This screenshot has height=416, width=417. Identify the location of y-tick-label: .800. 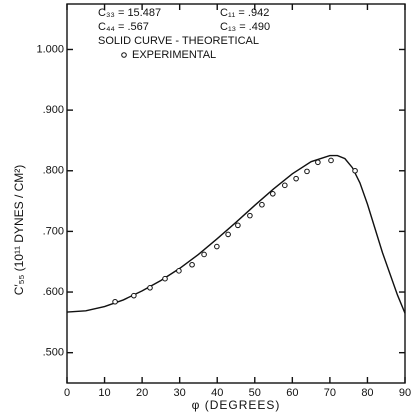
(53, 171).